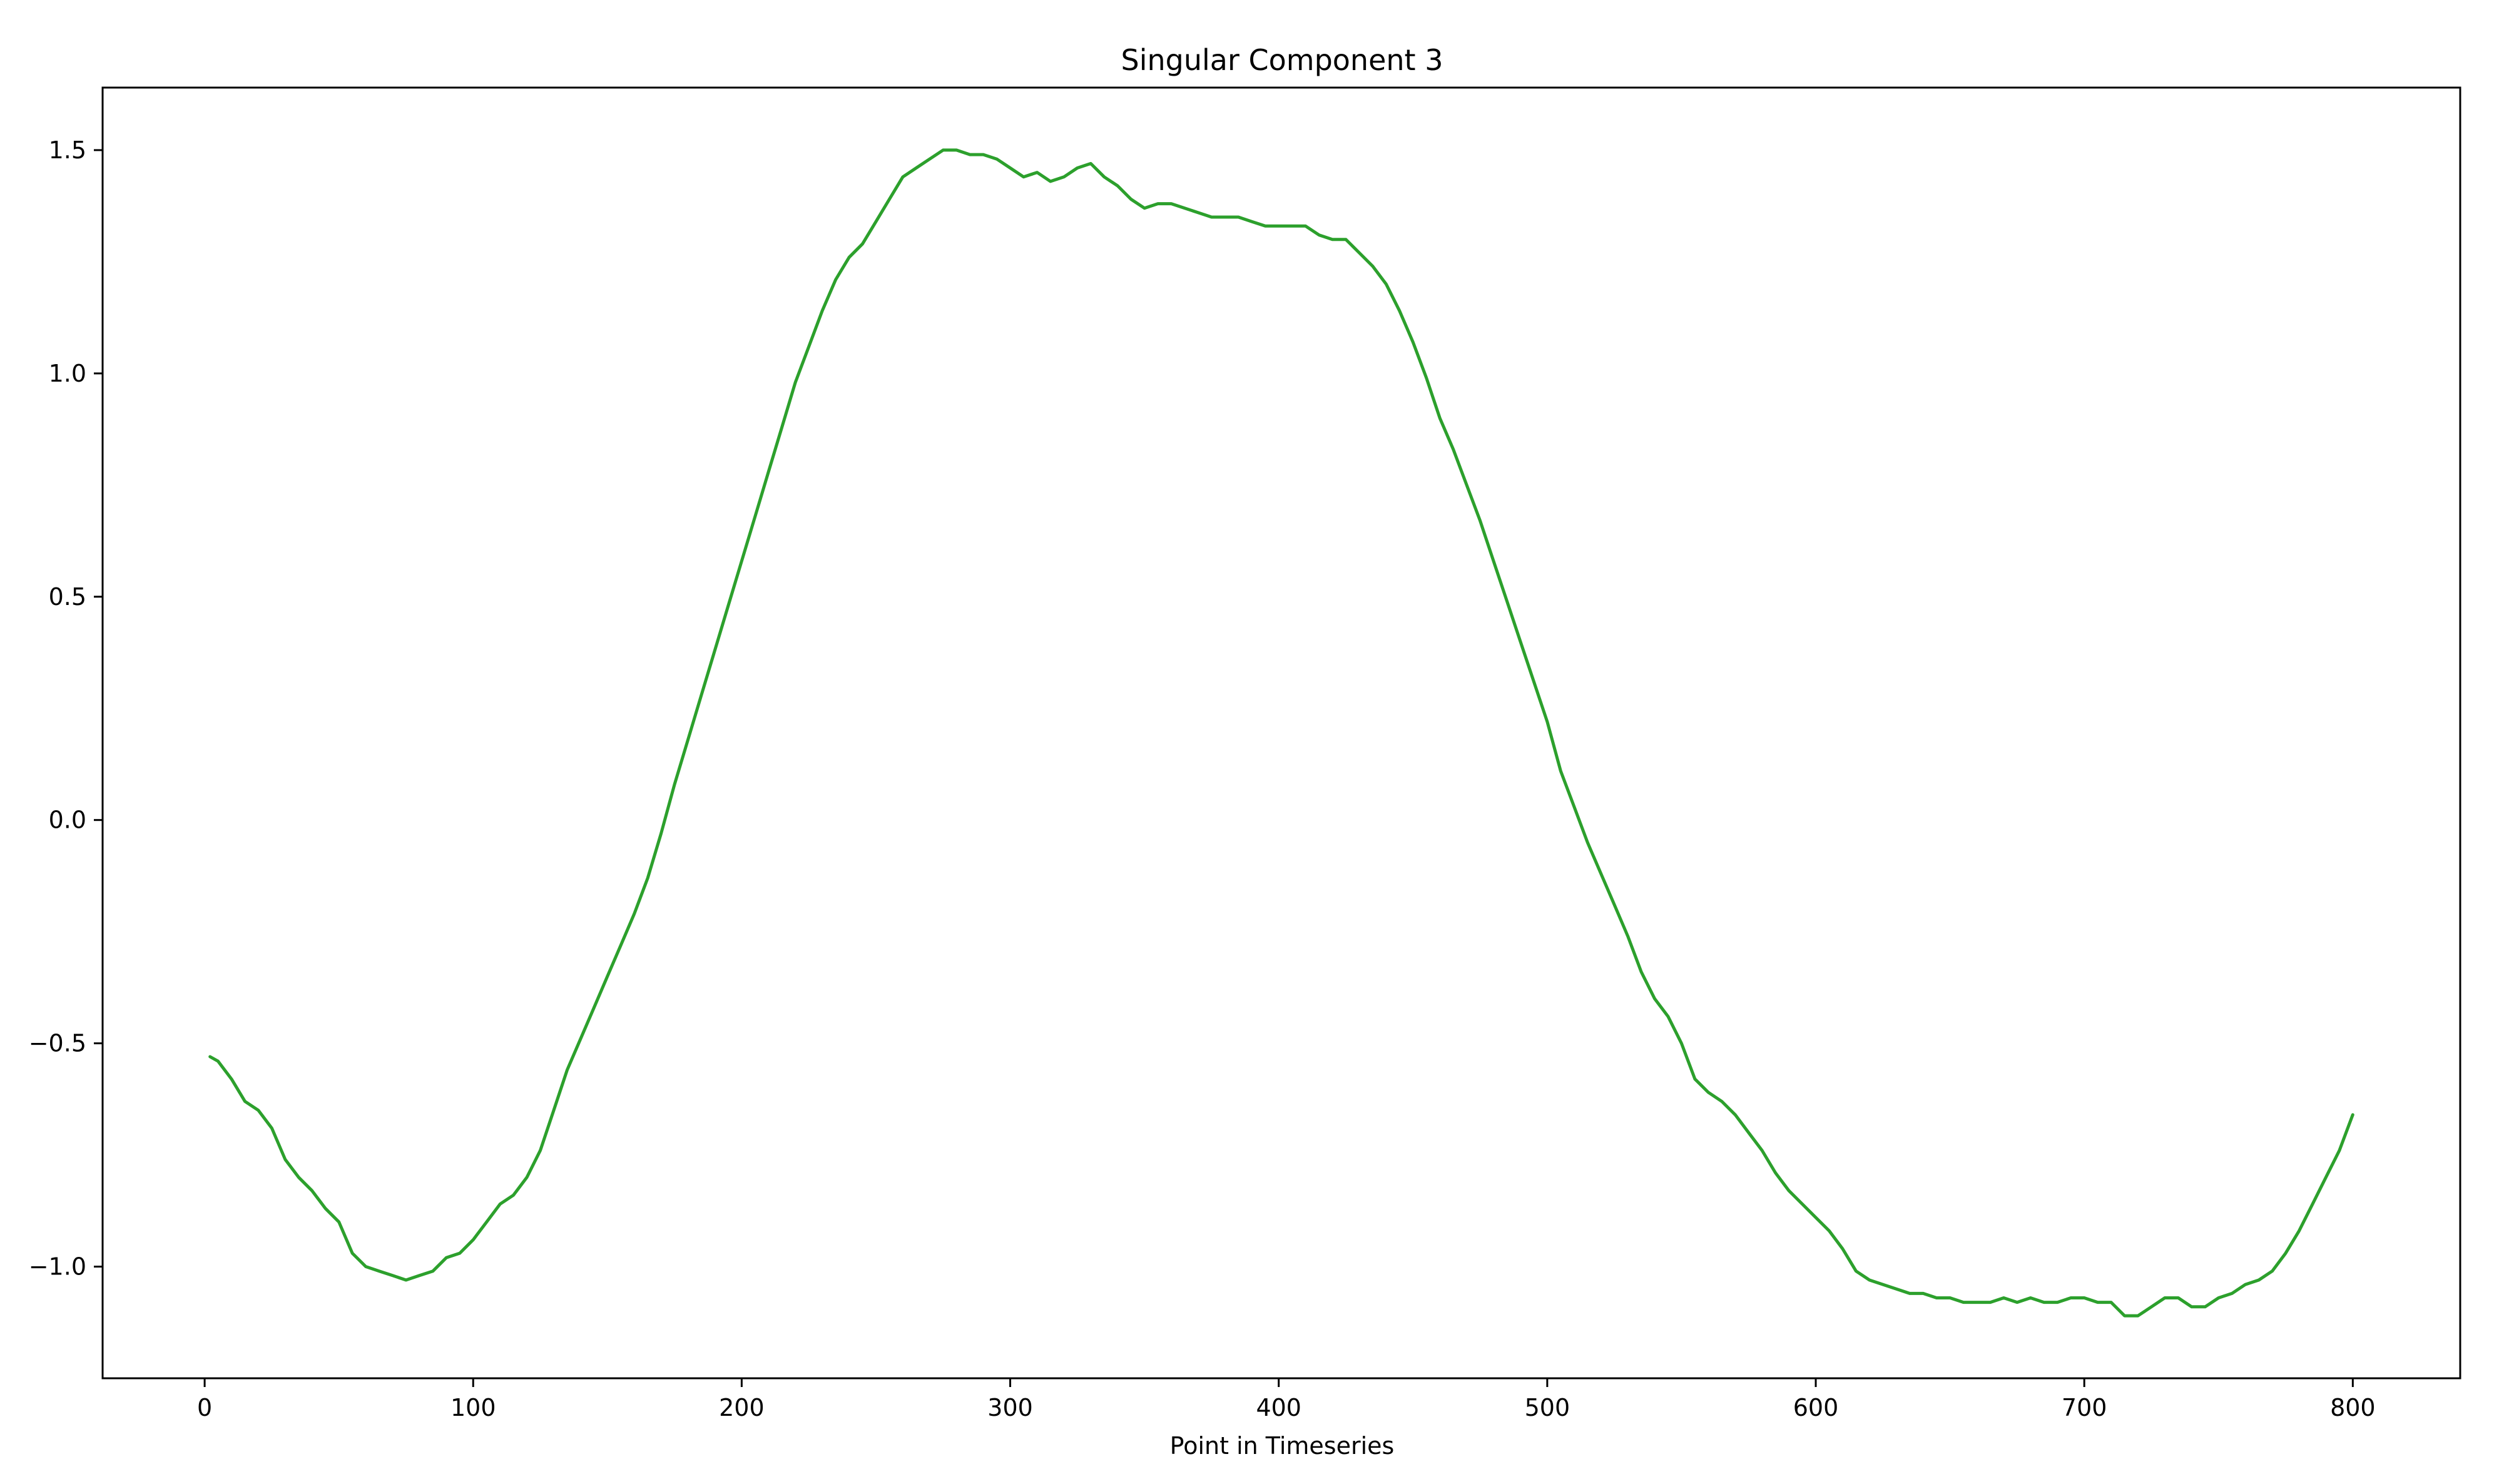  I want to click on y-tick-label: −1.0, so click(57, 1267).